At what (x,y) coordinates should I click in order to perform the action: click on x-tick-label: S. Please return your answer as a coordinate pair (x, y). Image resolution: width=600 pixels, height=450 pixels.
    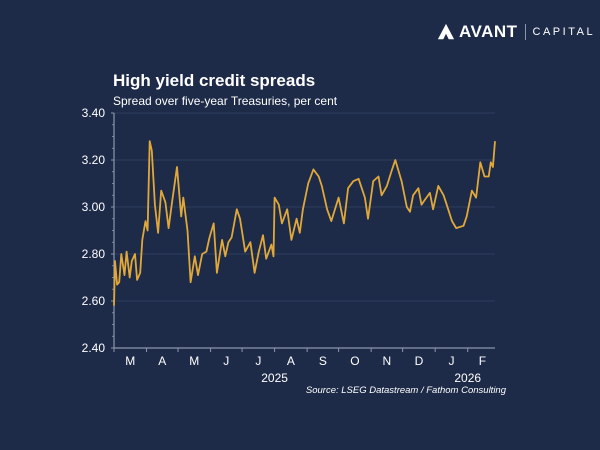
    Looking at the image, I should click on (323, 361).